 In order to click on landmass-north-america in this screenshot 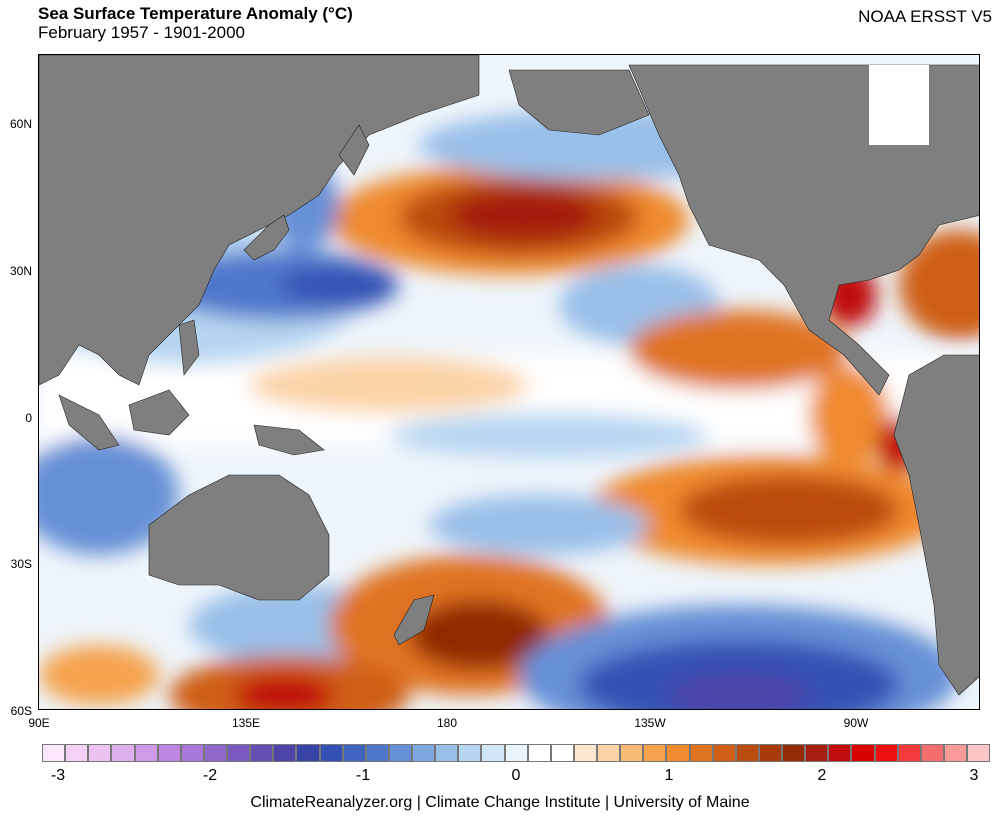, I will do `click(803, 230)`.